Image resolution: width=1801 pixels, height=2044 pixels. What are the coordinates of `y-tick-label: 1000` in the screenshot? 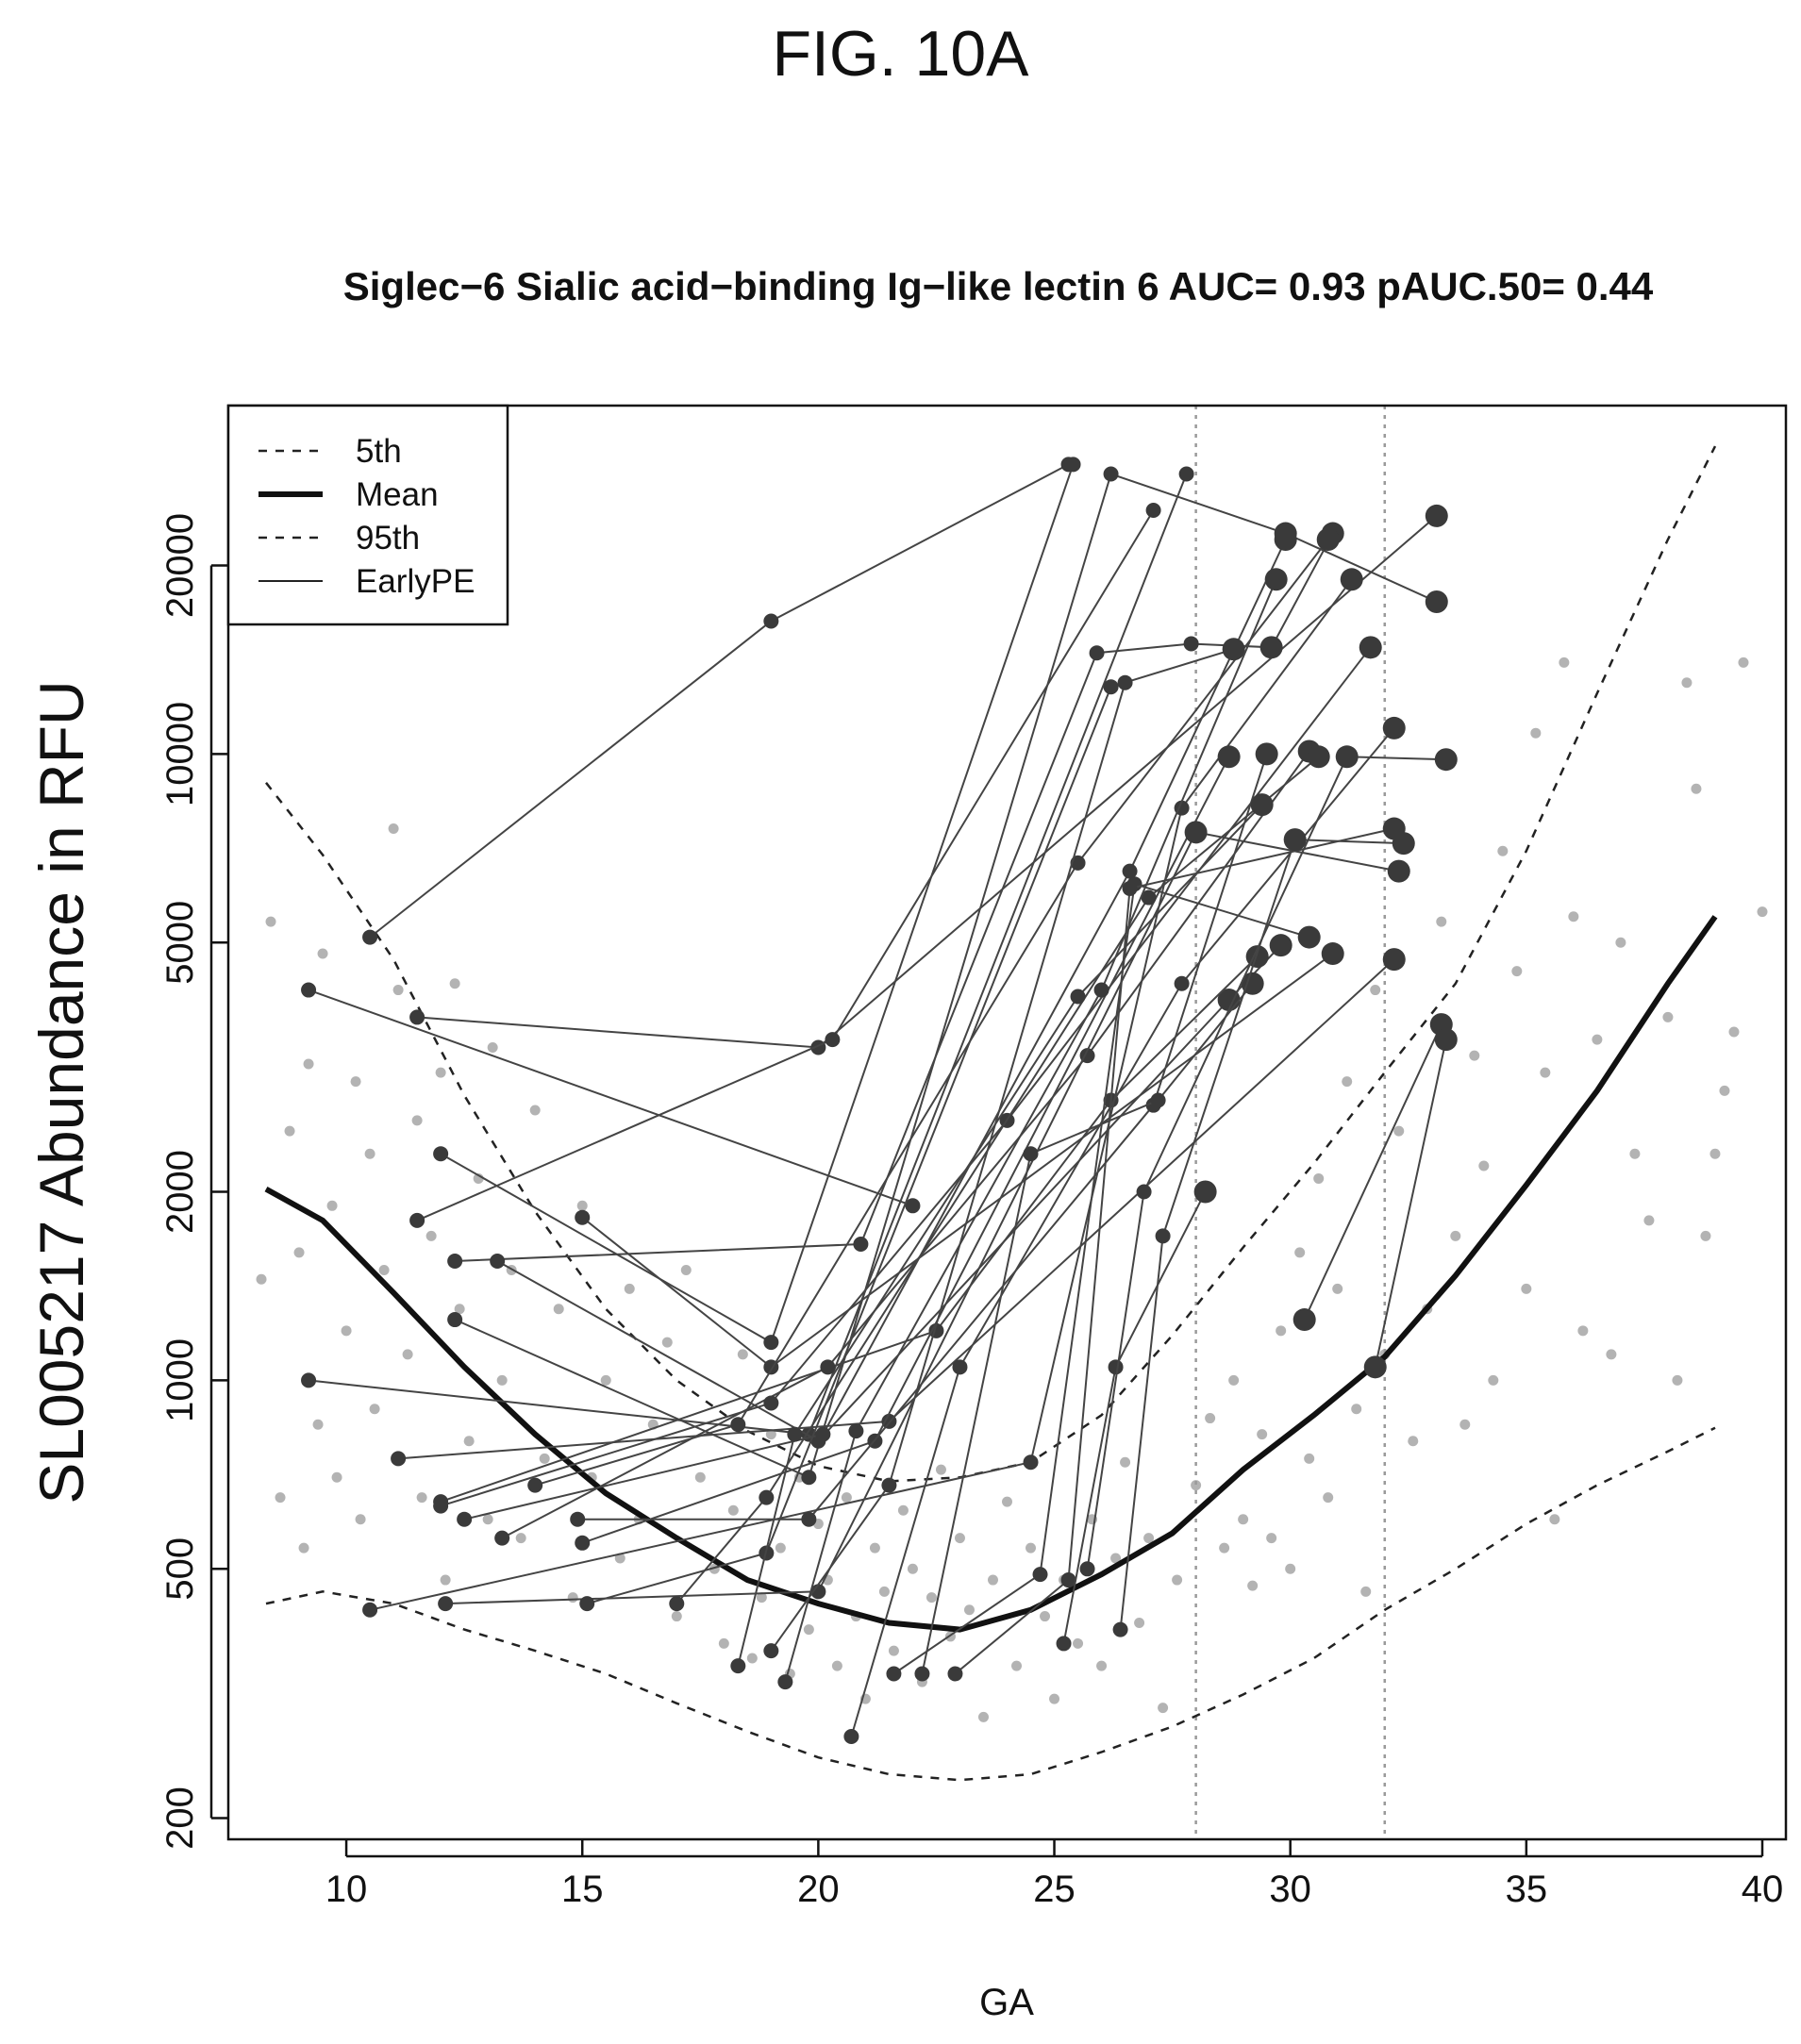 It's located at (180, 1380).